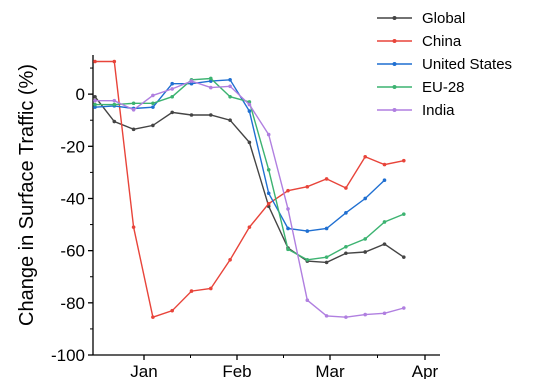 This screenshot has width=537, height=379. Describe the element at coordinates (72, 198) in the screenshot. I see `y-tick-label: -40` at that location.